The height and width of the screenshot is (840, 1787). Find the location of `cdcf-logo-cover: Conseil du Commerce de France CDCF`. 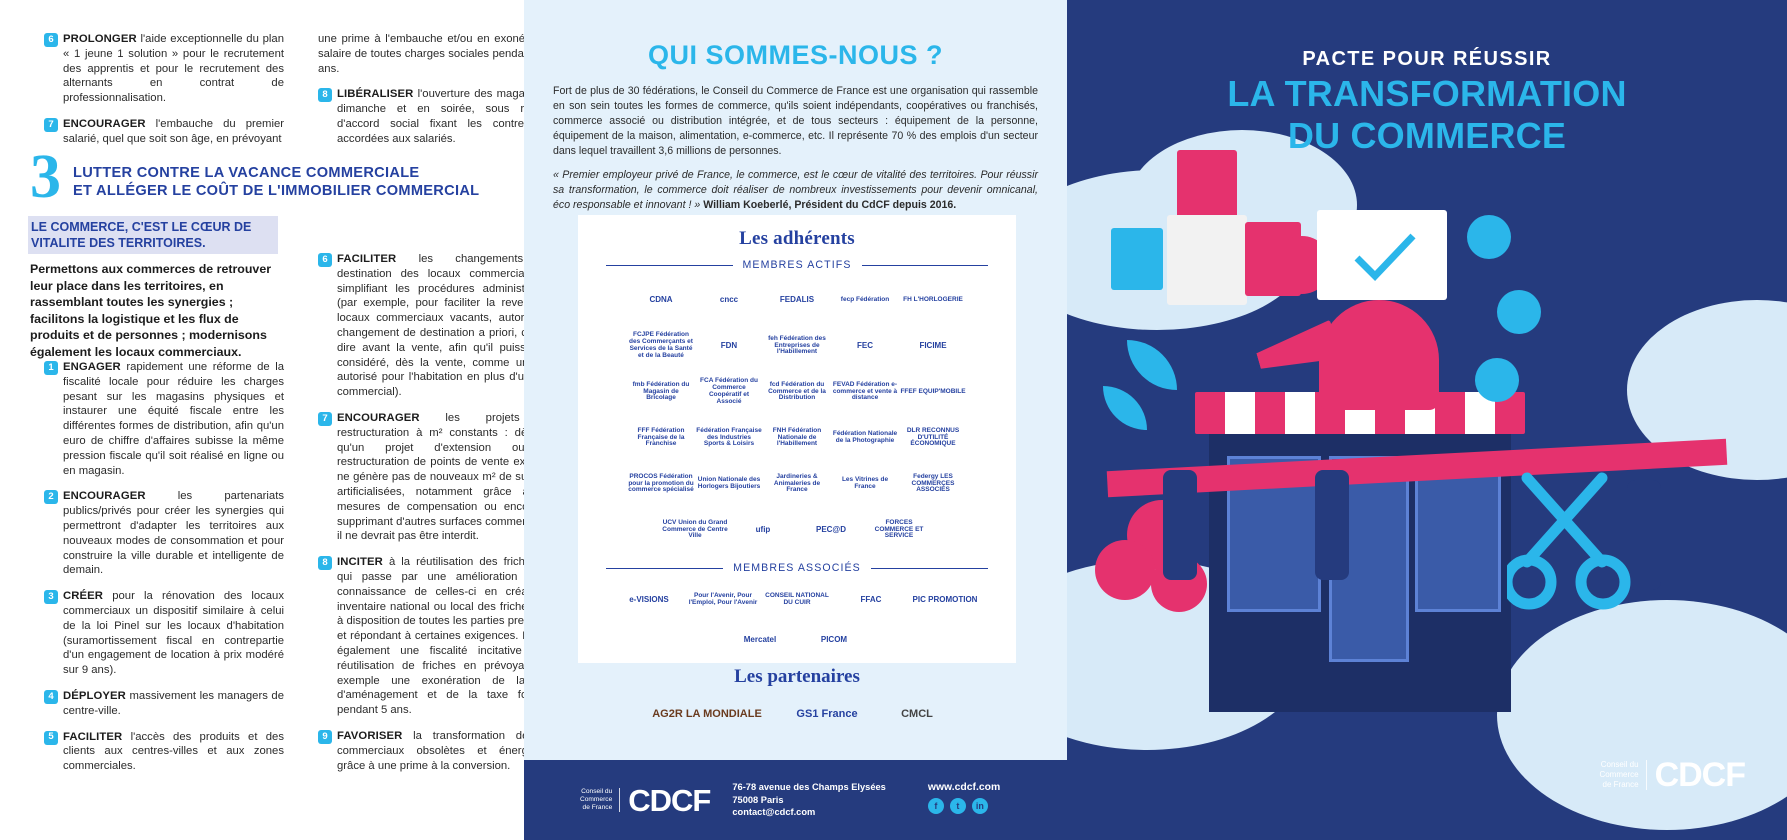

cdcf-logo-cover: Conseil du Commerce de France CDCF is located at coordinates (1672, 775).